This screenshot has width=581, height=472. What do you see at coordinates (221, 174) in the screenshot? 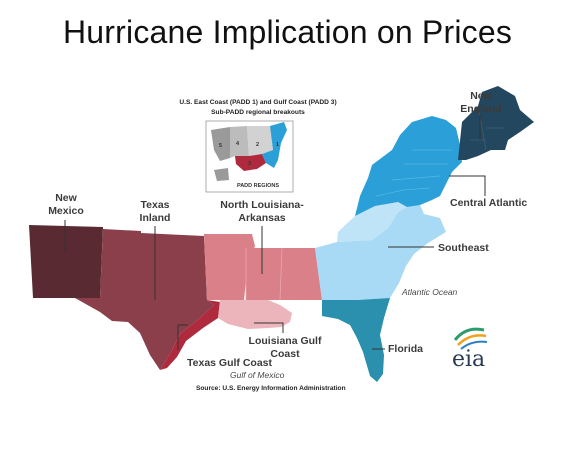
I see `inset-alaska` at bounding box center [221, 174].